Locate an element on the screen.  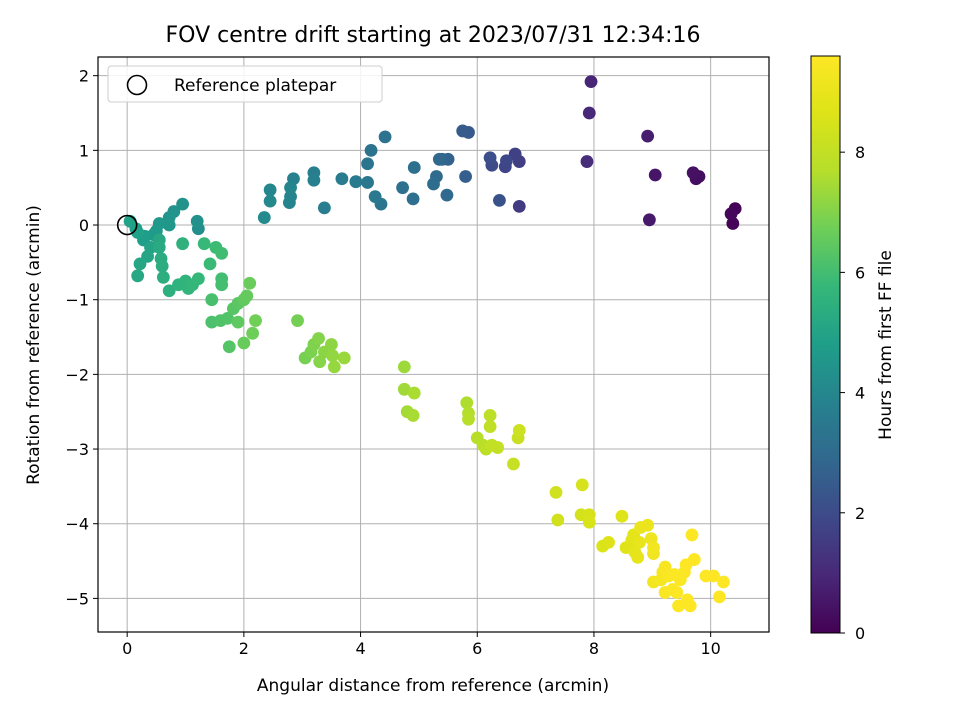
y-axis-label: Rotation from reference (arcmin) is located at coordinates (34, 345).